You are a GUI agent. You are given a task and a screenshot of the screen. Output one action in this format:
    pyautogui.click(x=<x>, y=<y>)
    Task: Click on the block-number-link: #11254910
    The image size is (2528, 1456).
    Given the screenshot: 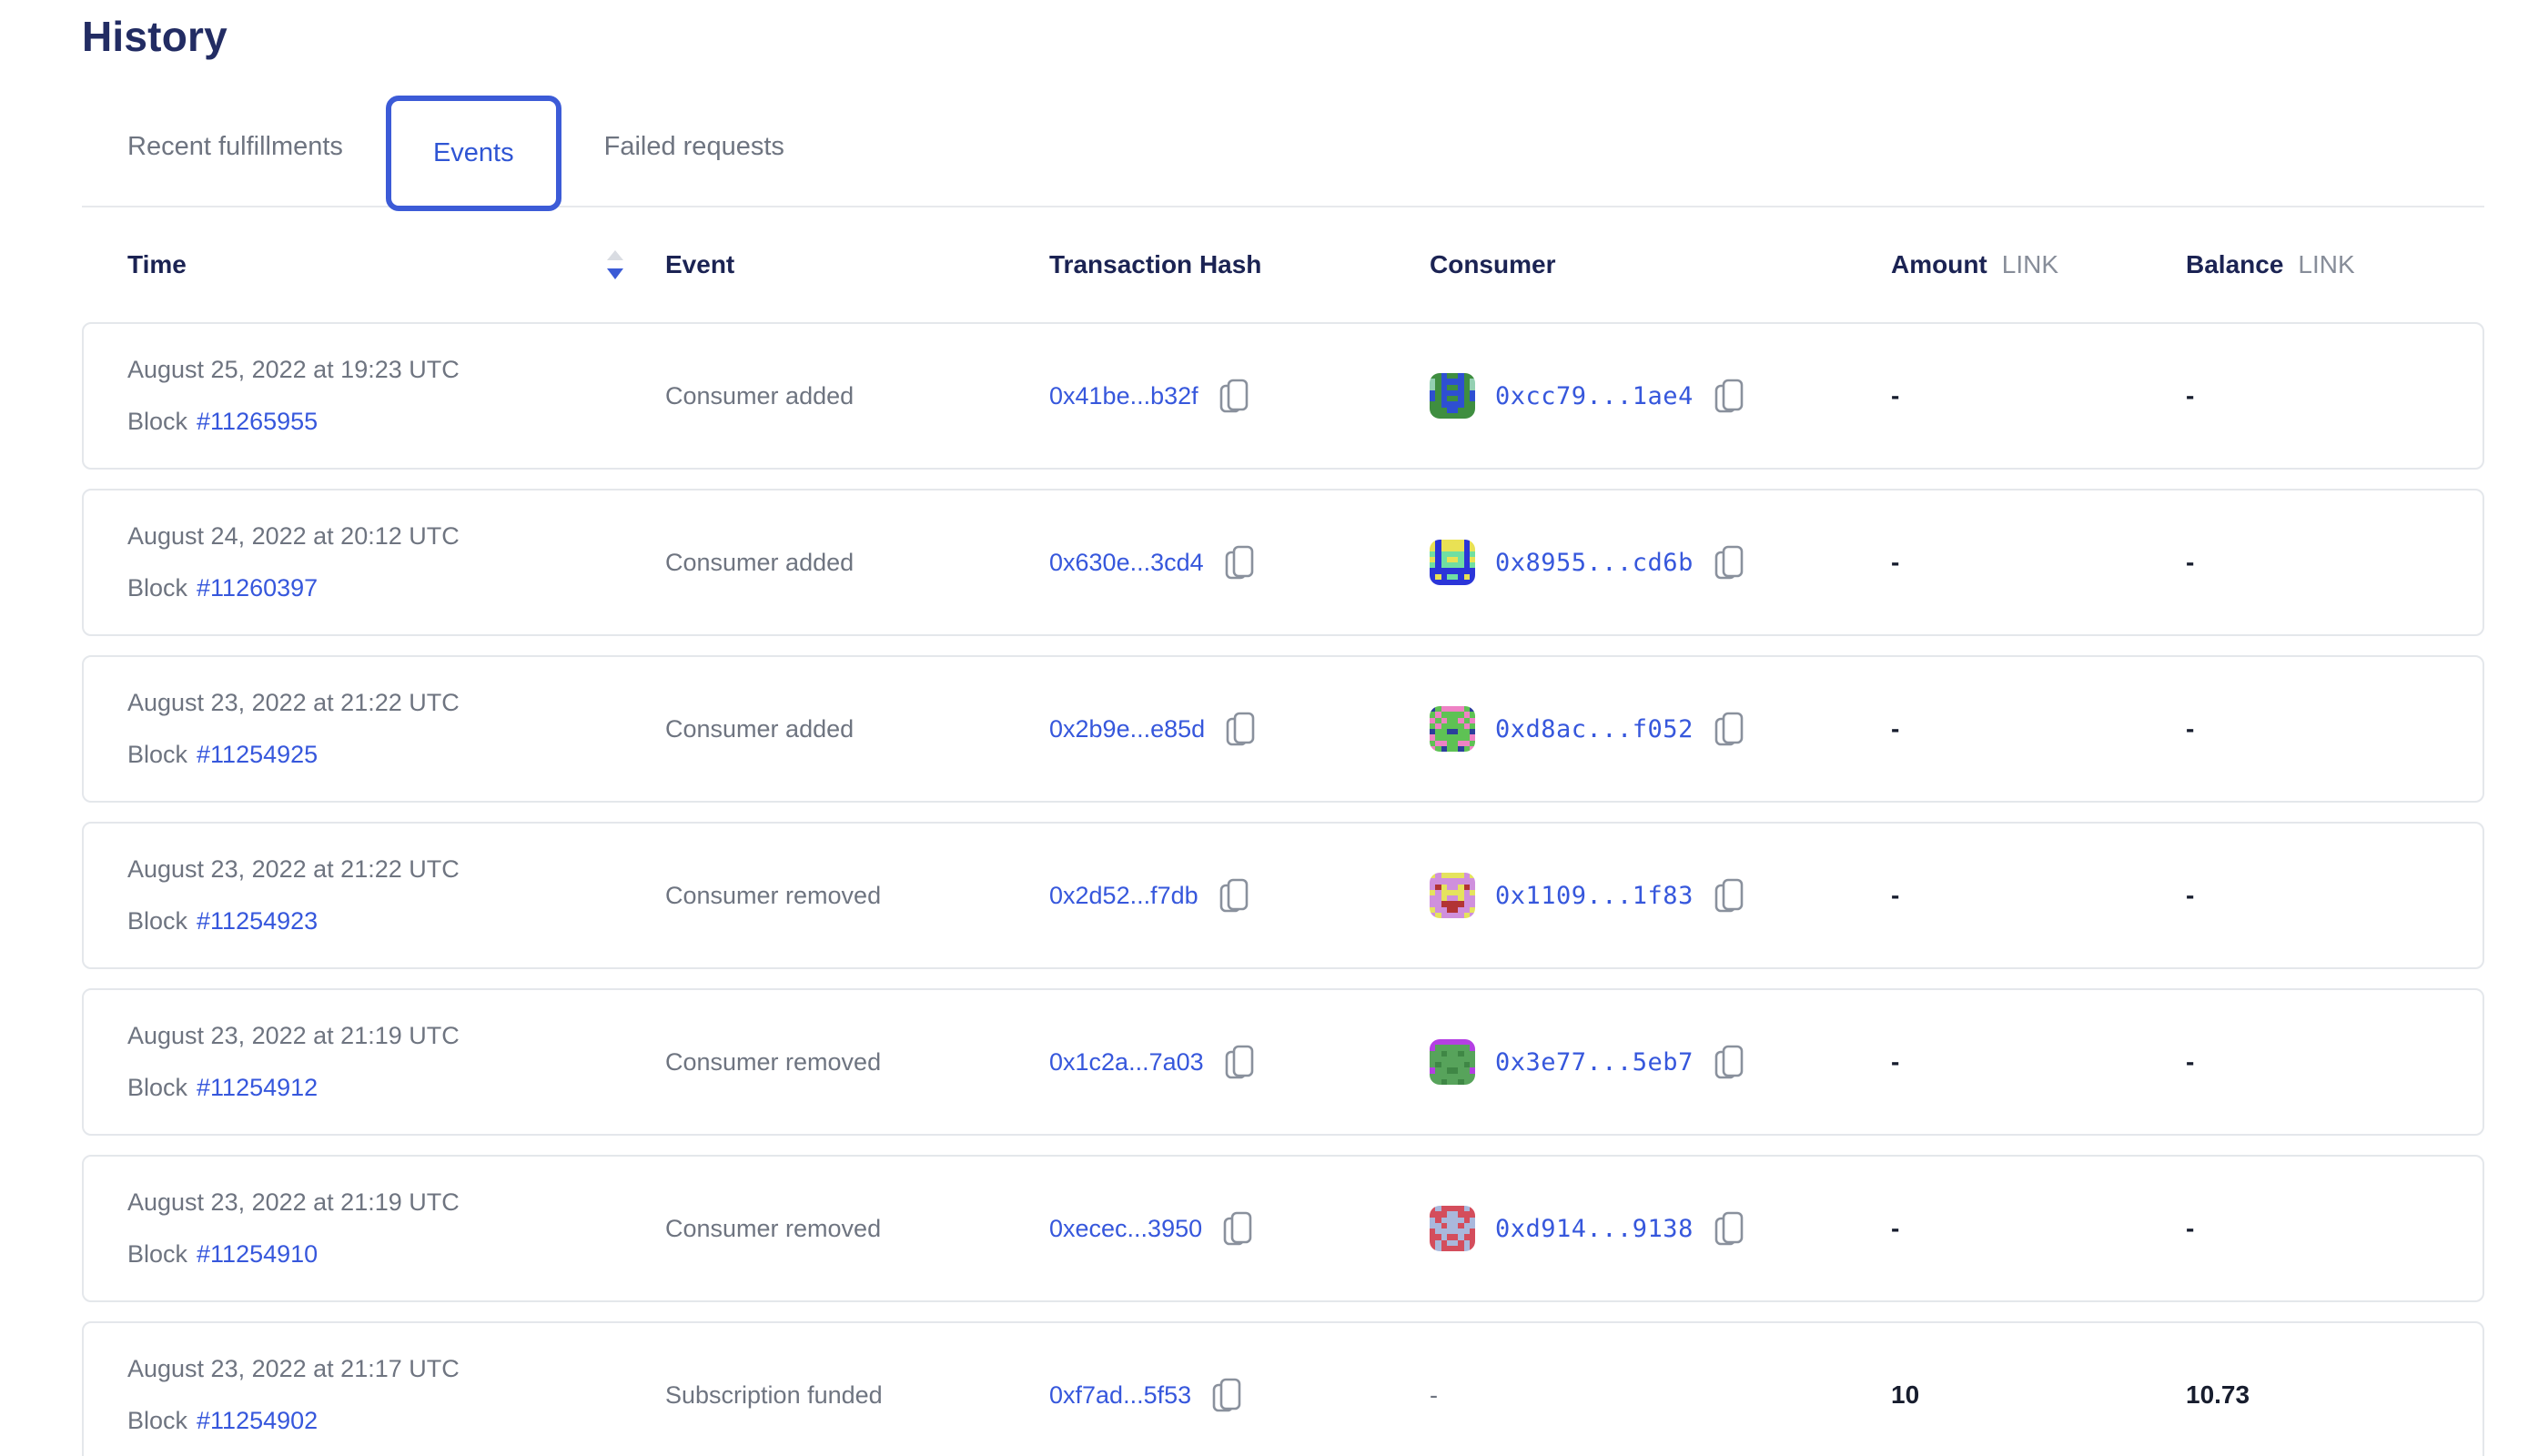 What is the action you would take?
    pyautogui.click(x=258, y=1254)
    